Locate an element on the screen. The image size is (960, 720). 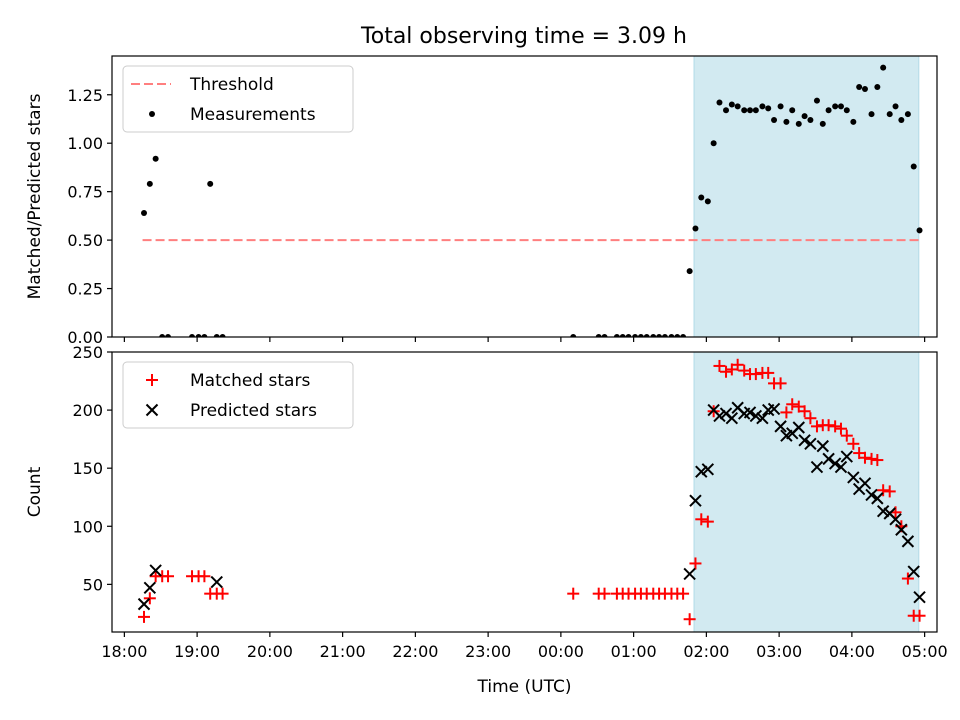
figure-title: Total observing time = 3.09 h is located at coordinates (523, 36).